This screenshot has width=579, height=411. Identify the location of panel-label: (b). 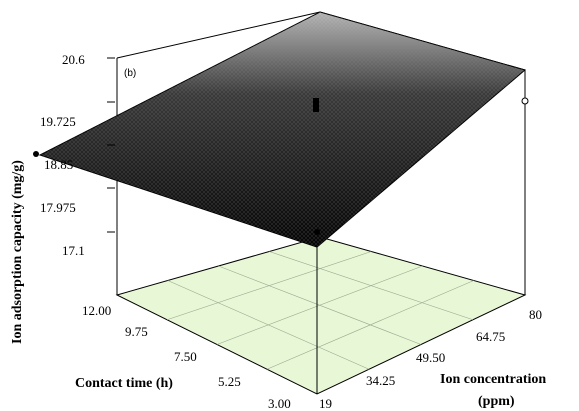
(130, 73).